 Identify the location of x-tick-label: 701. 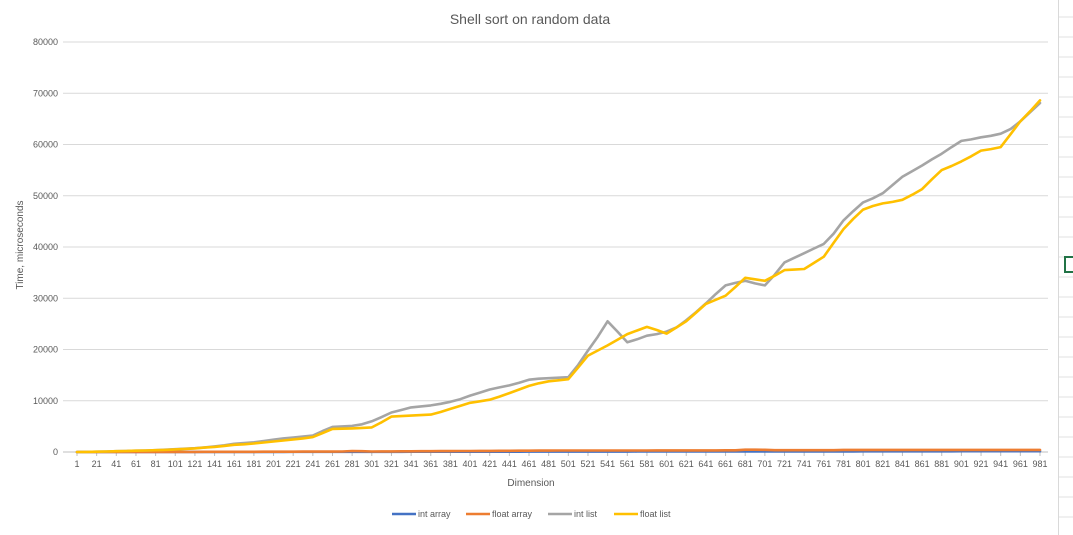
(764, 464).